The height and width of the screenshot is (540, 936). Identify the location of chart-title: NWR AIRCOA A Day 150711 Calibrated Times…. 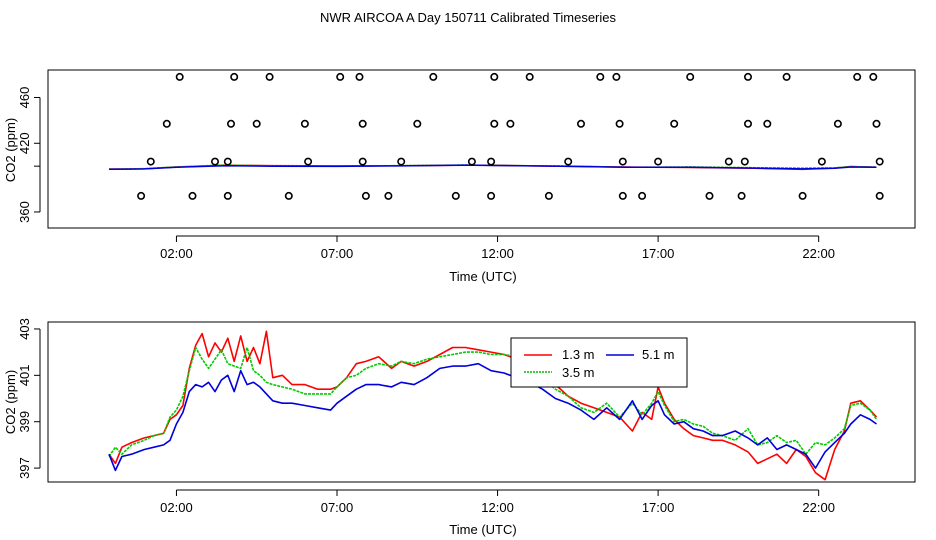
(468, 17).